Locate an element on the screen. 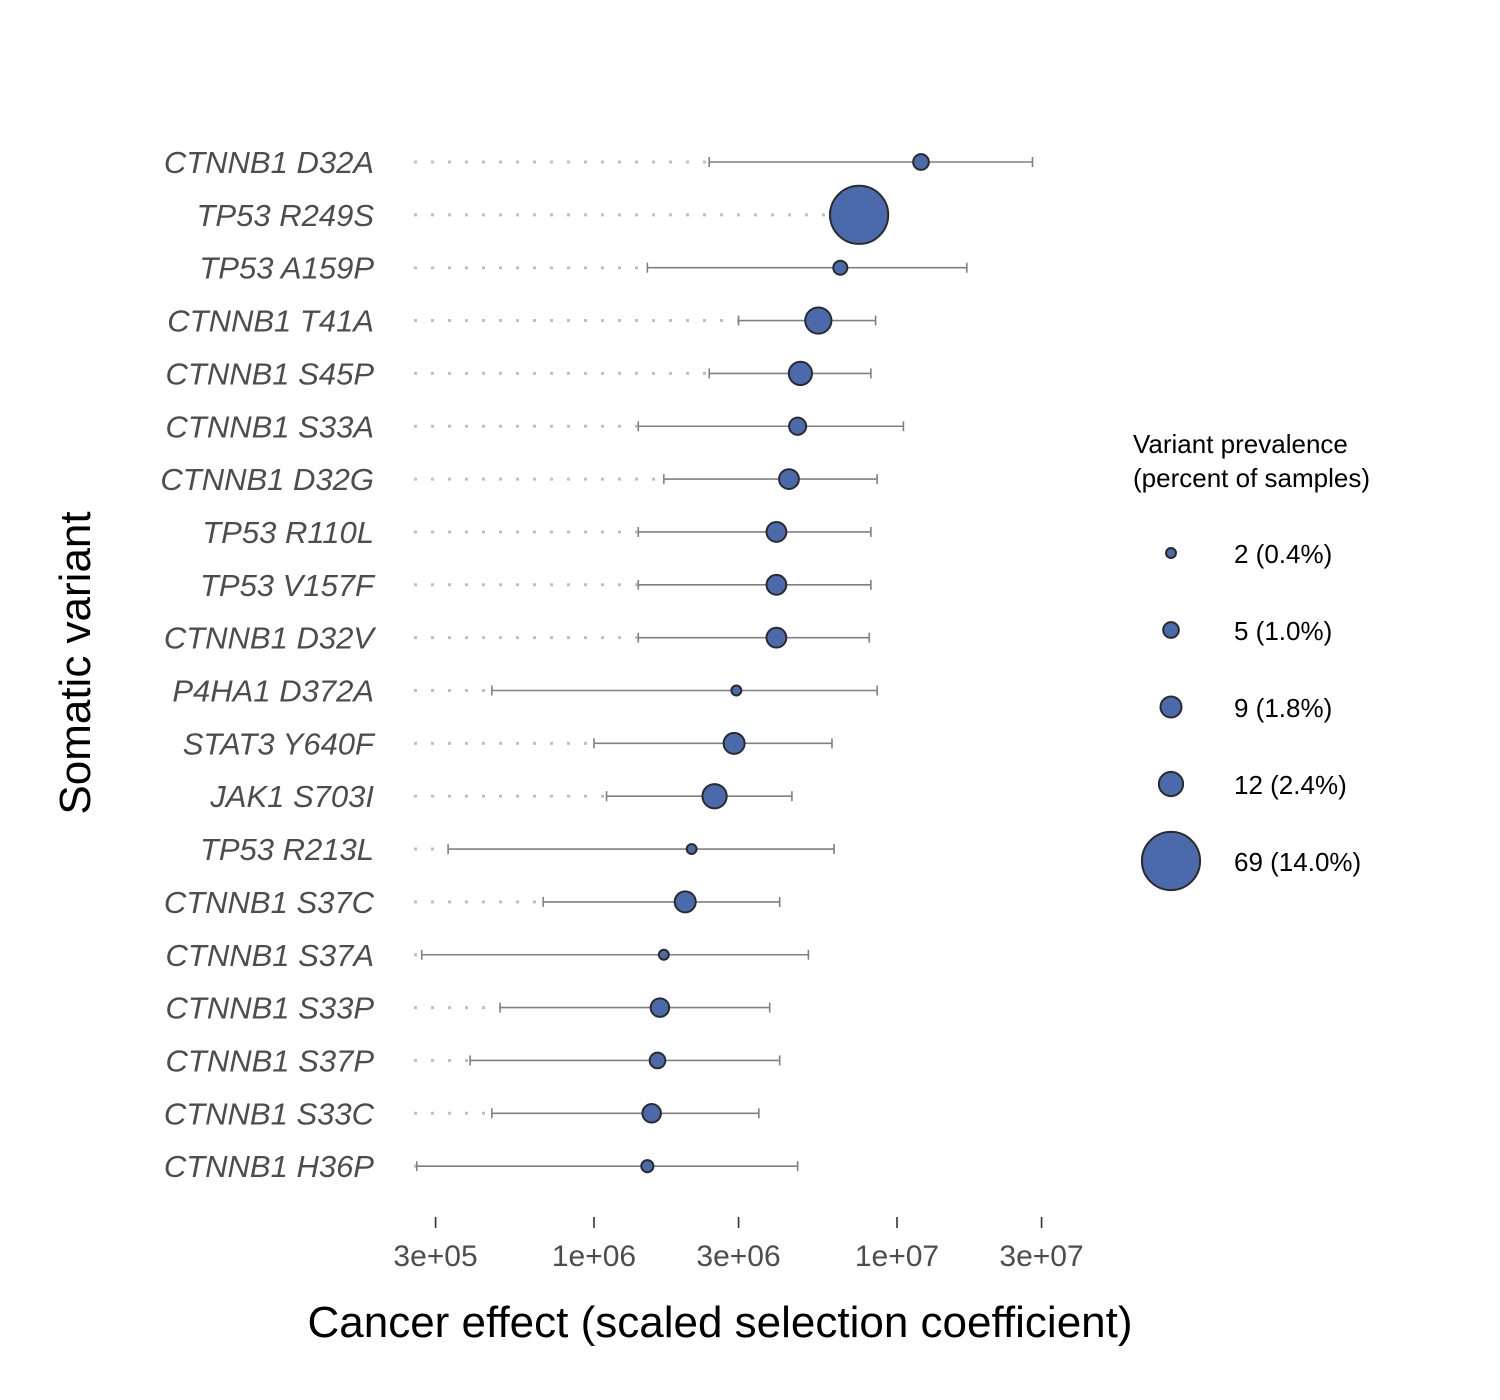 Image resolution: width=1500 pixels, height=1400 pixels. y-axis-title: Somatic variant is located at coordinates (75, 662).